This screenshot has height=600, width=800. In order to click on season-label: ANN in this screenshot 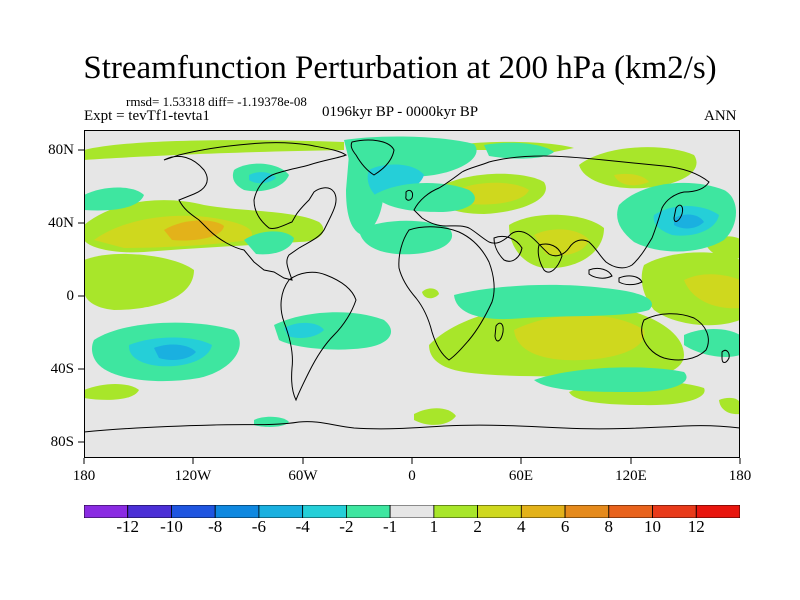, I will do `click(720, 116)`.